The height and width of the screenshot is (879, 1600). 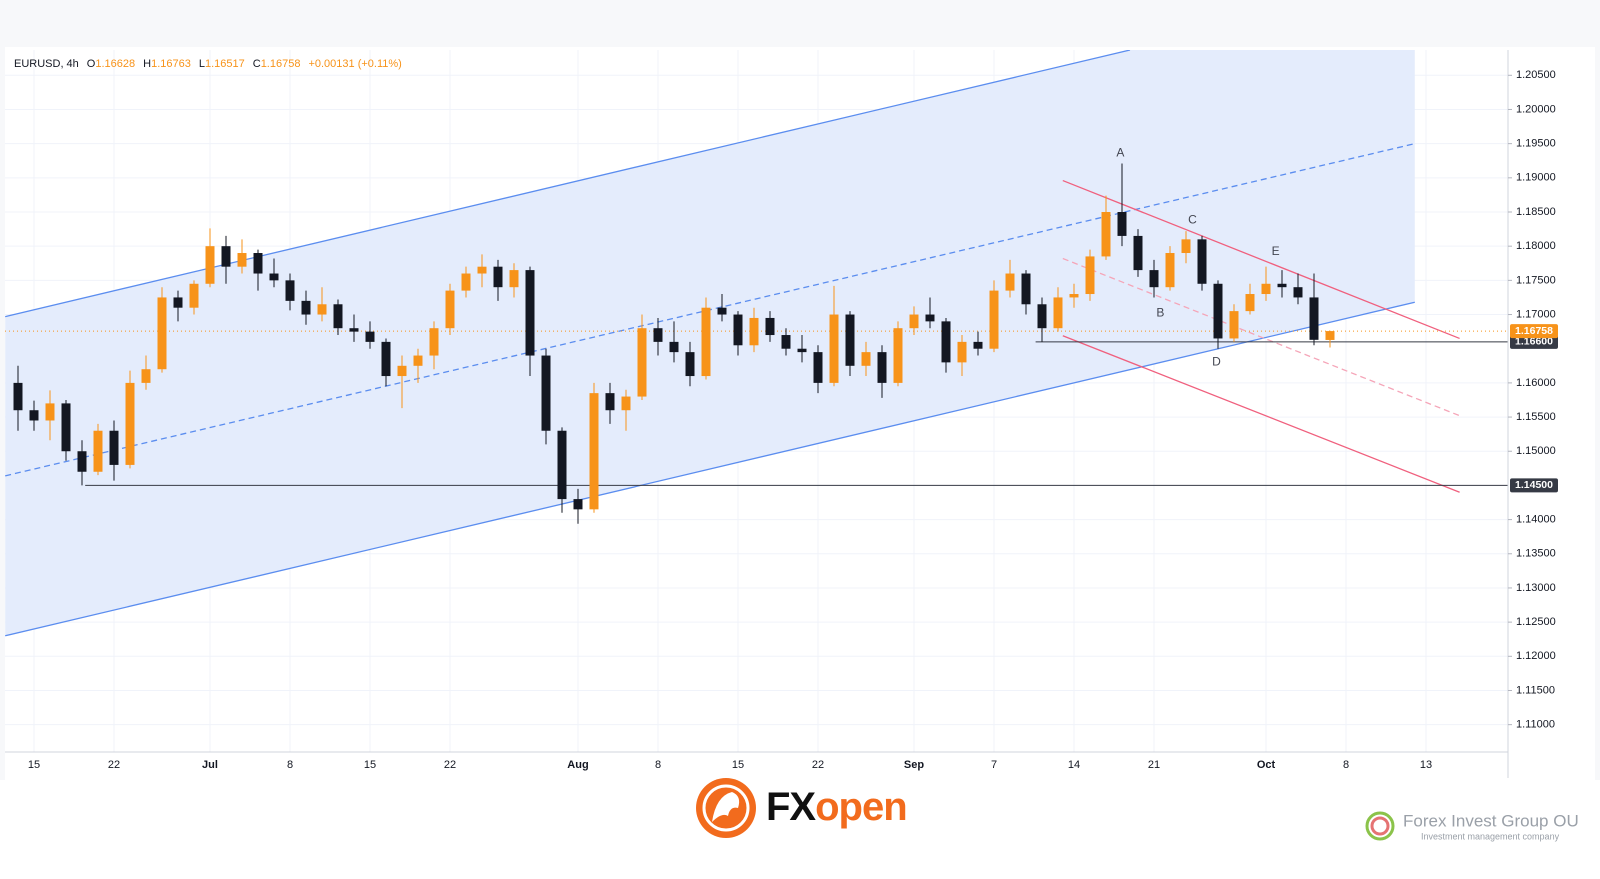 What do you see at coordinates (1426, 765) in the screenshot?
I see `x-tick-label: 13` at bounding box center [1426, 765].